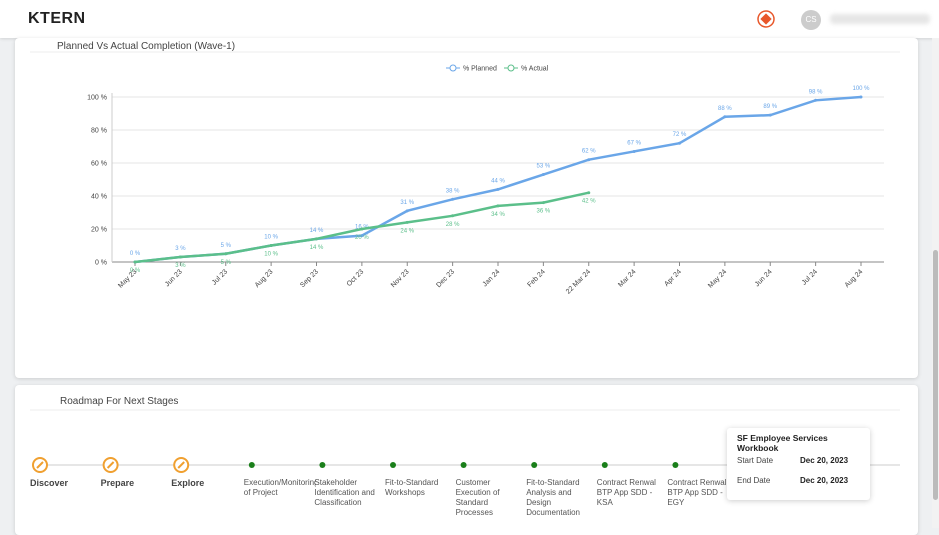 The width and height of the screenshot is (939, 535). Describe the element at coordinates (469, 19) in the screenshot. I see `header: KTERN CS` at that location.